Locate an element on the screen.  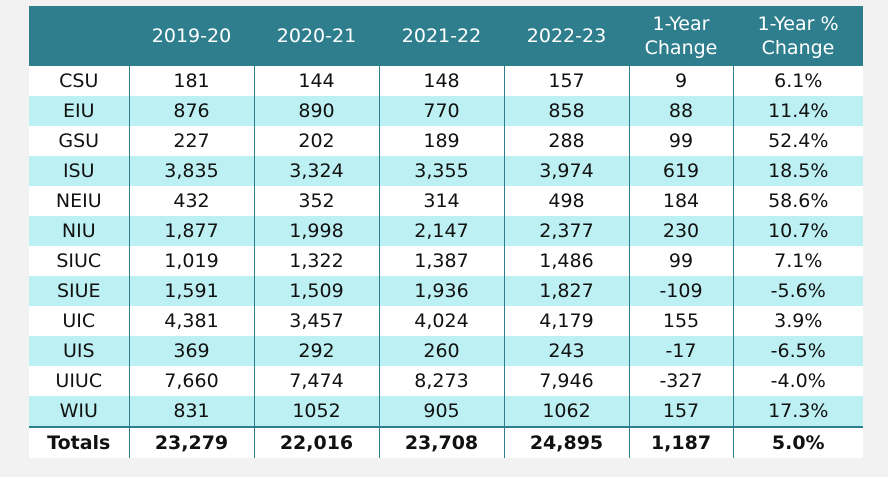
totals-1-year-change: 1,187 is located at coordinates (680, 442).